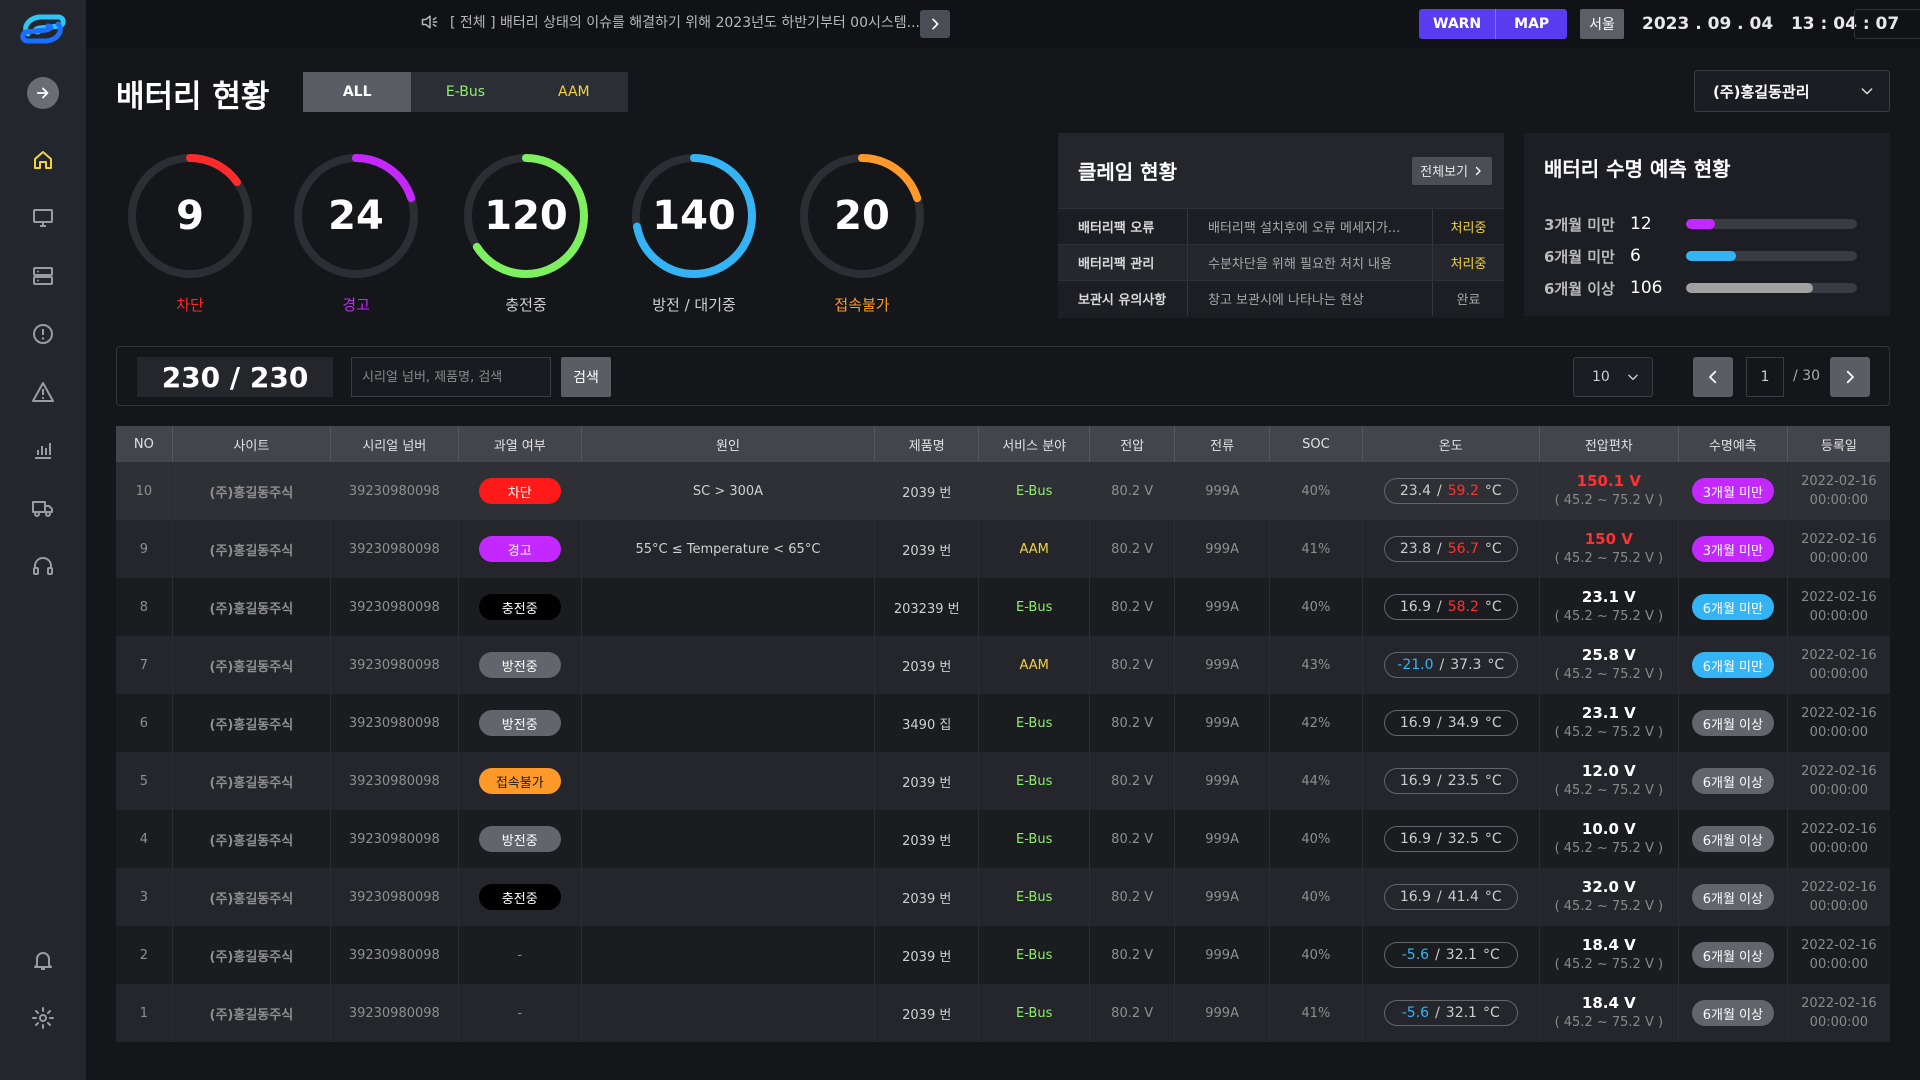  Describe the element at coordinates (1792, 91) in the screenshot. I see `company-select: (주)홍길동관리` at that location.